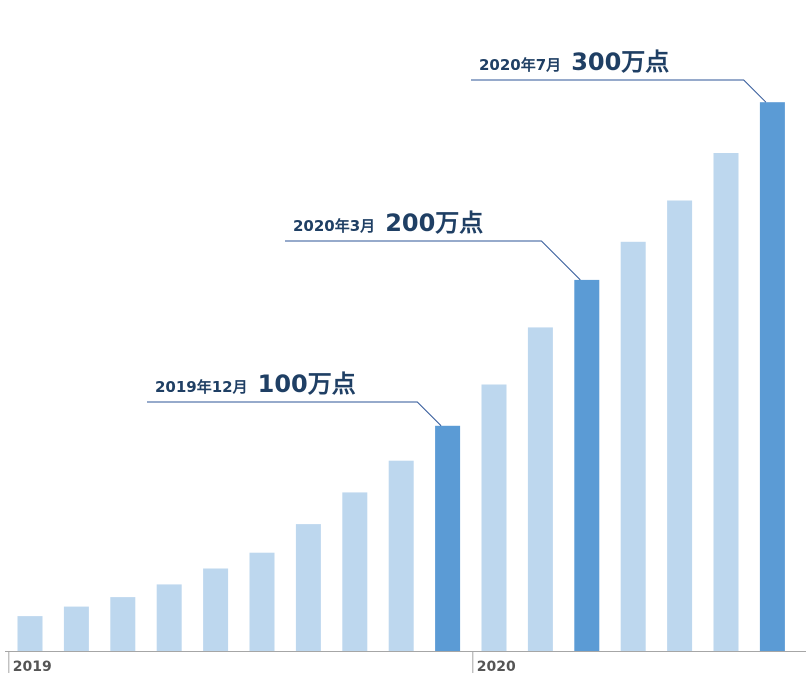 This screenshot has width=811, height=688. Describe the element at coordinates (620, 62) in the screenshot. I see `annotation-value-3: 300万点` at that location.